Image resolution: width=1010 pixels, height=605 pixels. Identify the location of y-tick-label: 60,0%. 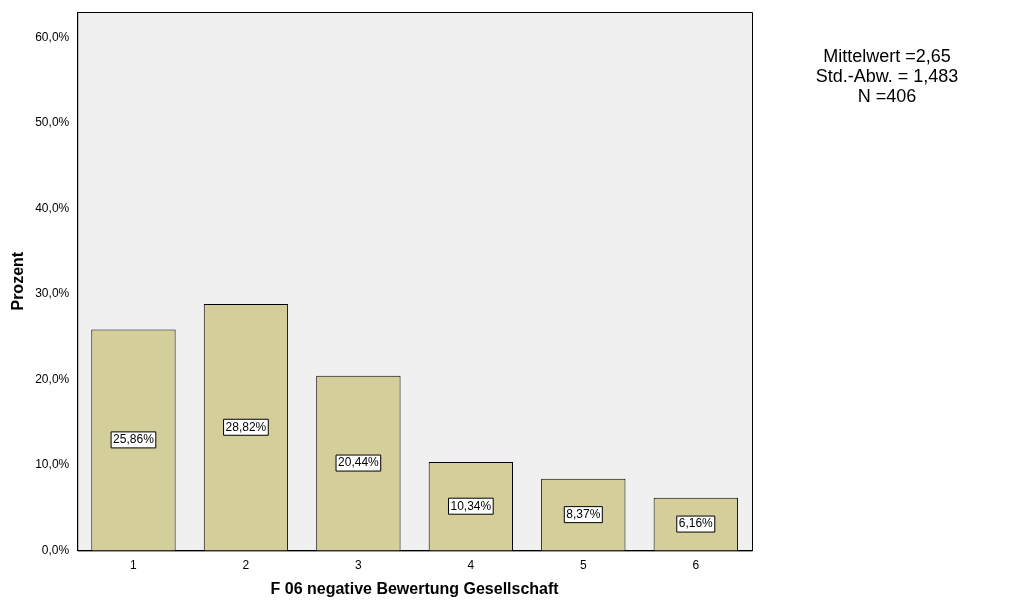
(52, 36).